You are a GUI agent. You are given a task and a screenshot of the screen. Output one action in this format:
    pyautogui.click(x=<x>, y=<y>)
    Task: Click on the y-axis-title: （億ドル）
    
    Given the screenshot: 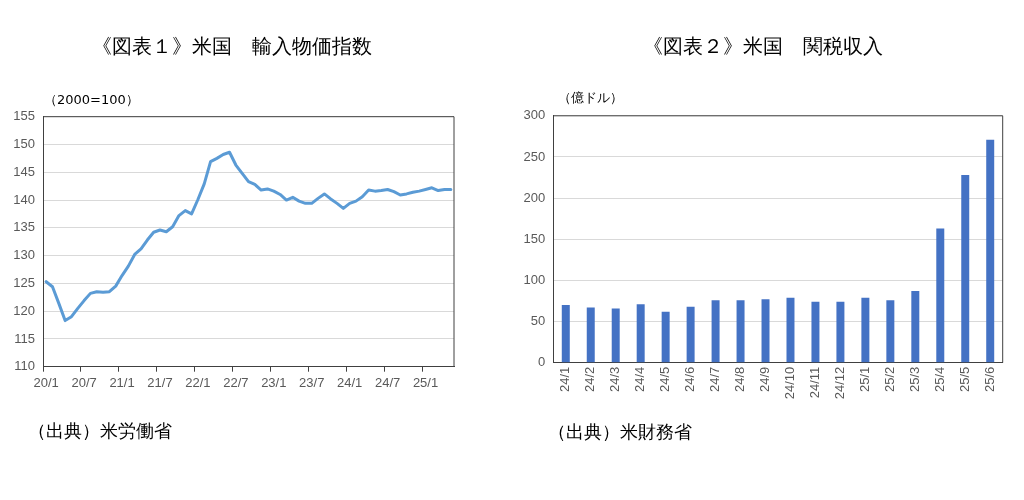 What is the action you would take?
    pyautogui.click(x=590, y=98)
    